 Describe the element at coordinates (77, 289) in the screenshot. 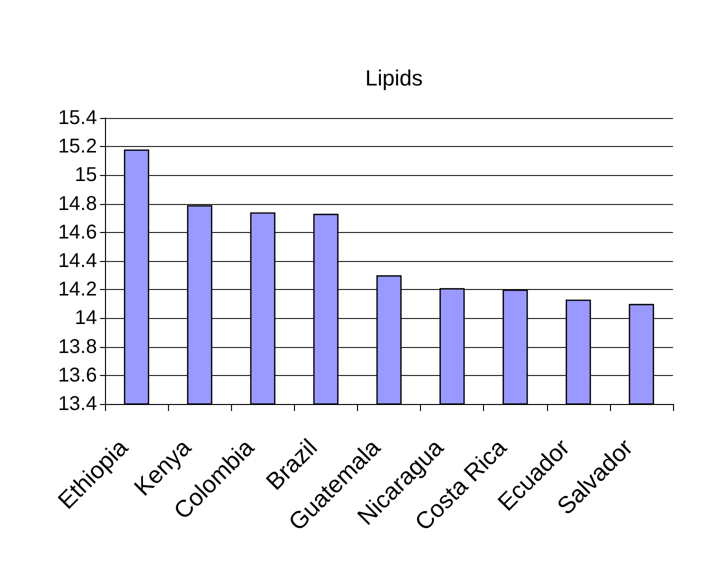

I see `y-tick-label: 14.2` at that location.